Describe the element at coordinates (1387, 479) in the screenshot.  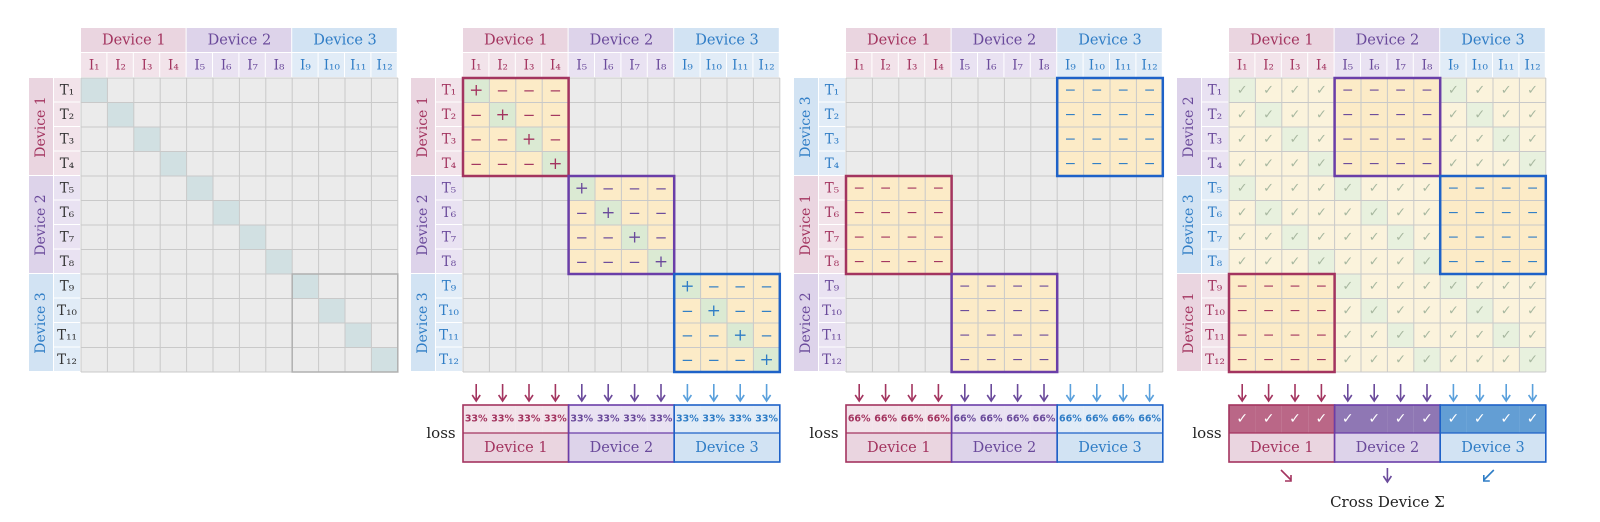
I see `merge-arrow-middle-head` at that location.